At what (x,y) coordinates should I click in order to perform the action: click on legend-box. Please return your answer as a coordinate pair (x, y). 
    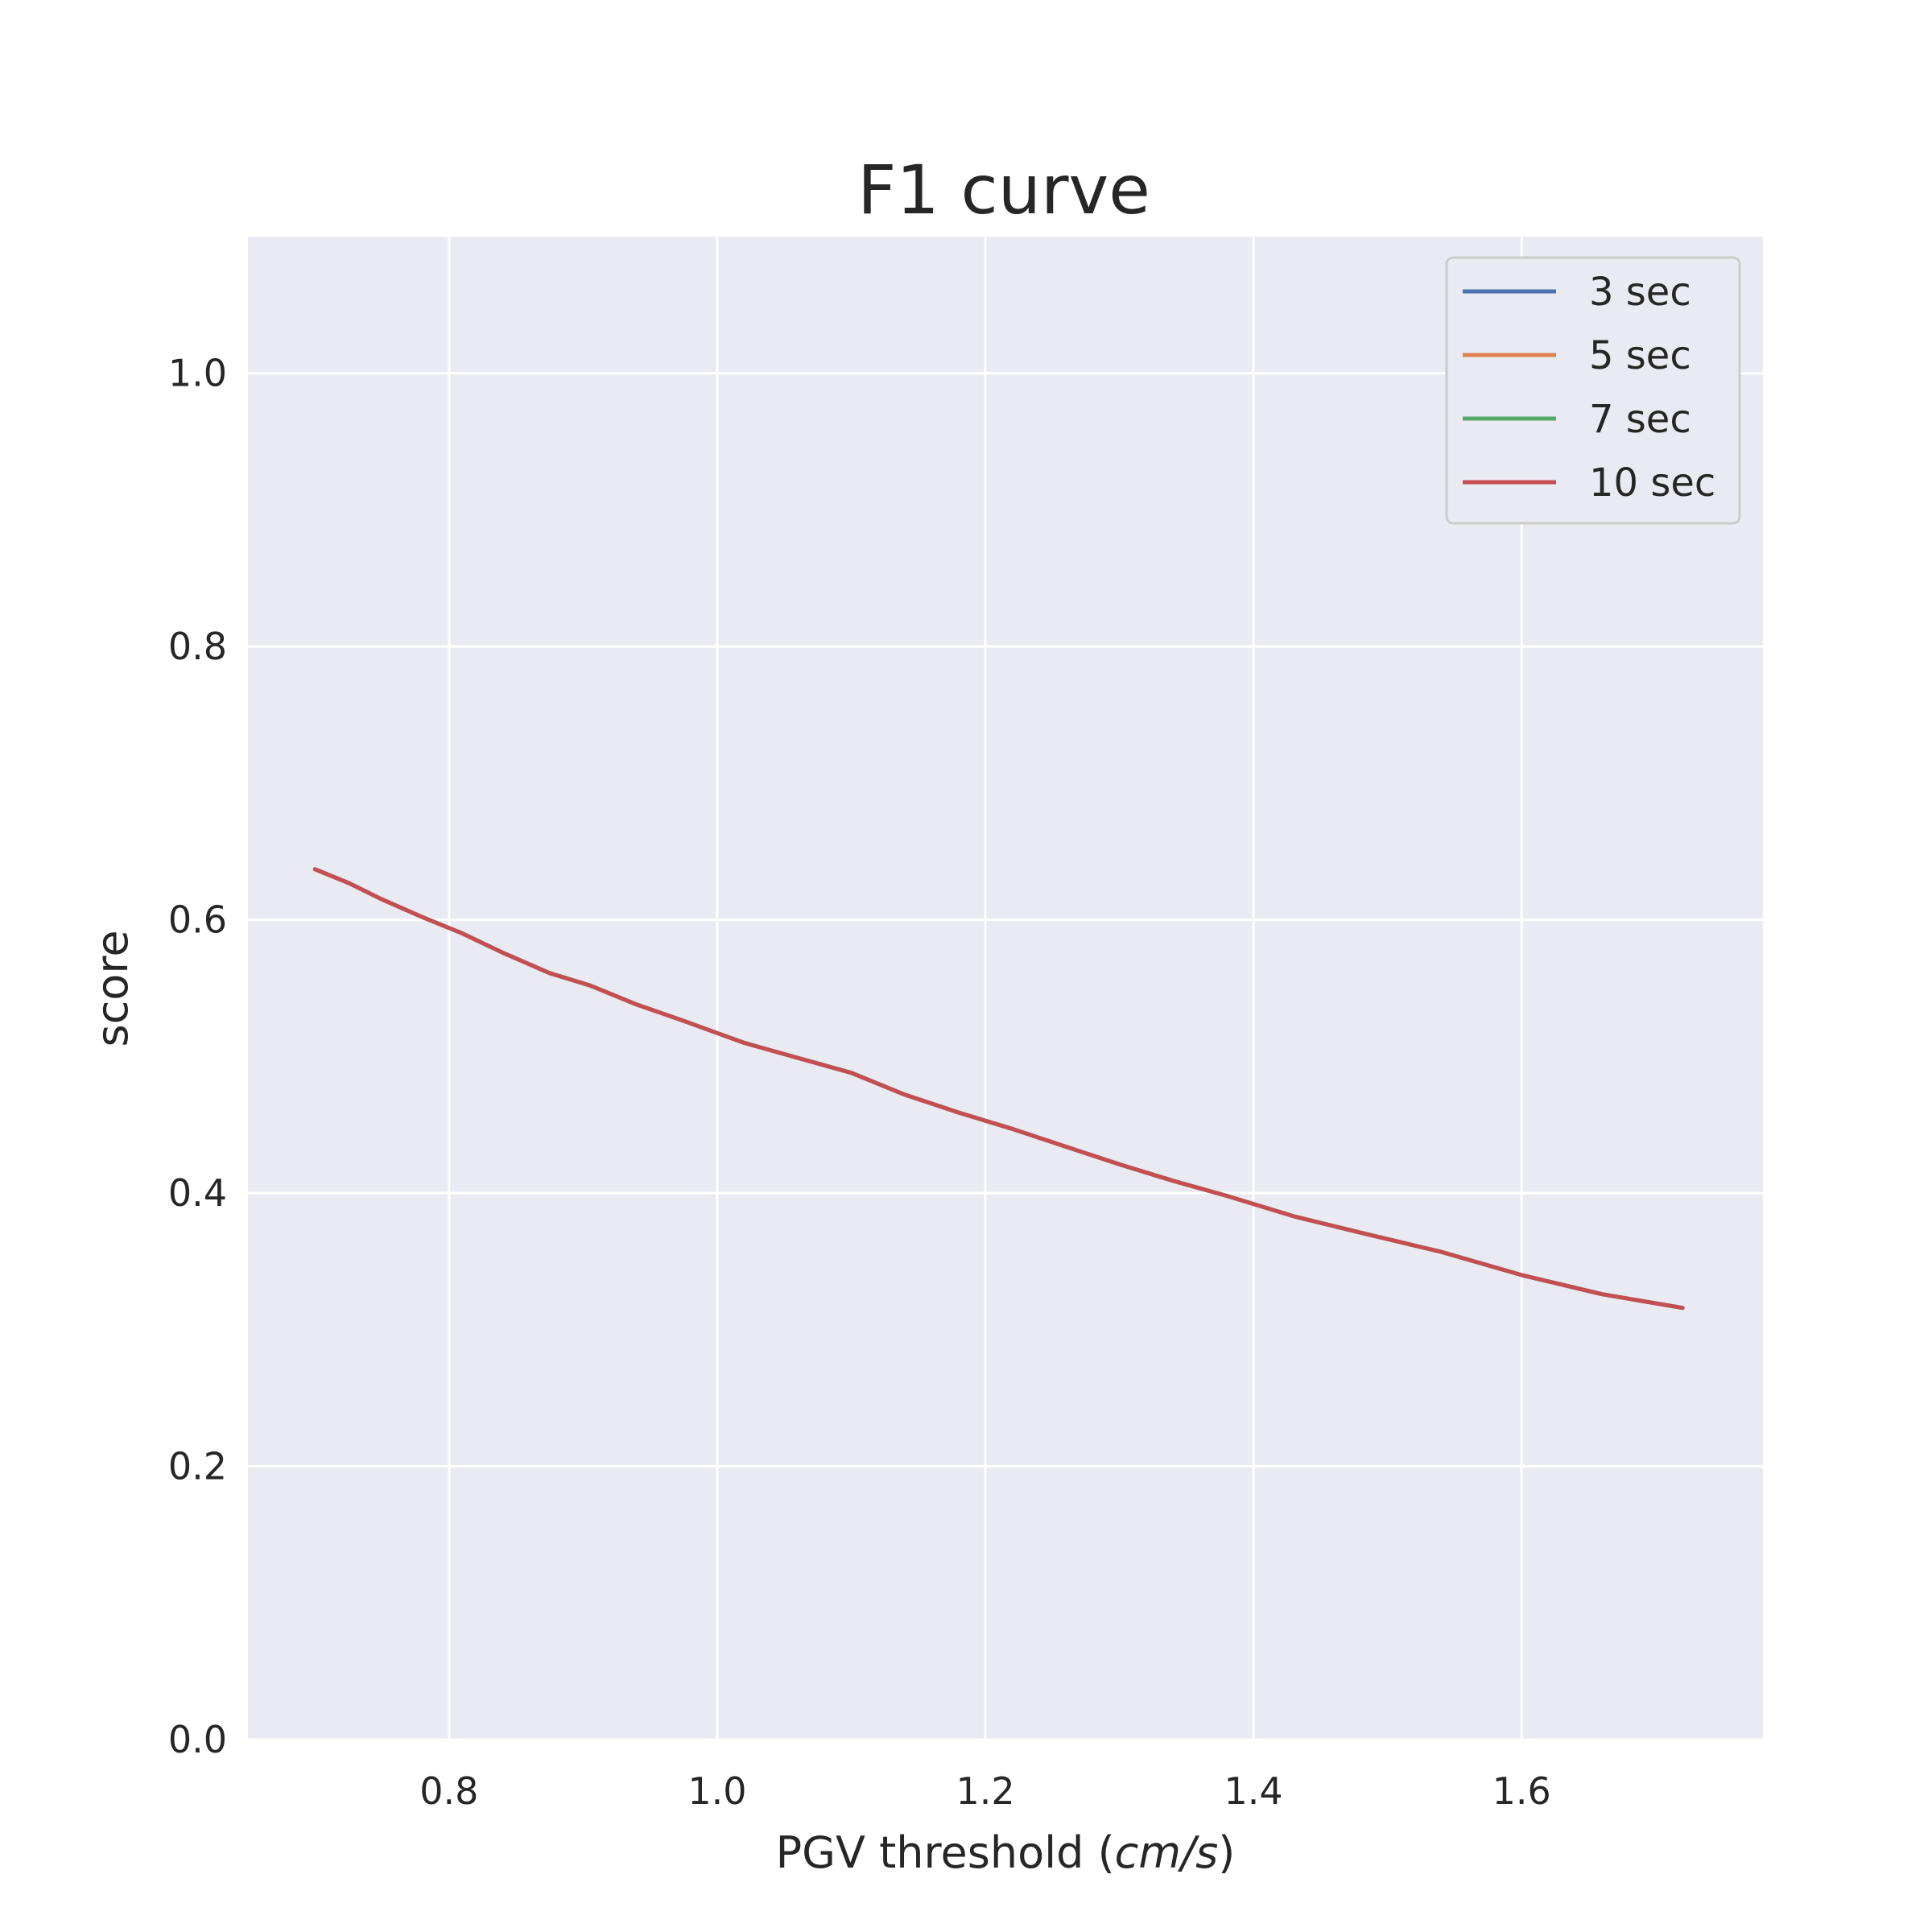
    Looking at the image, I should click on (1593, 390).